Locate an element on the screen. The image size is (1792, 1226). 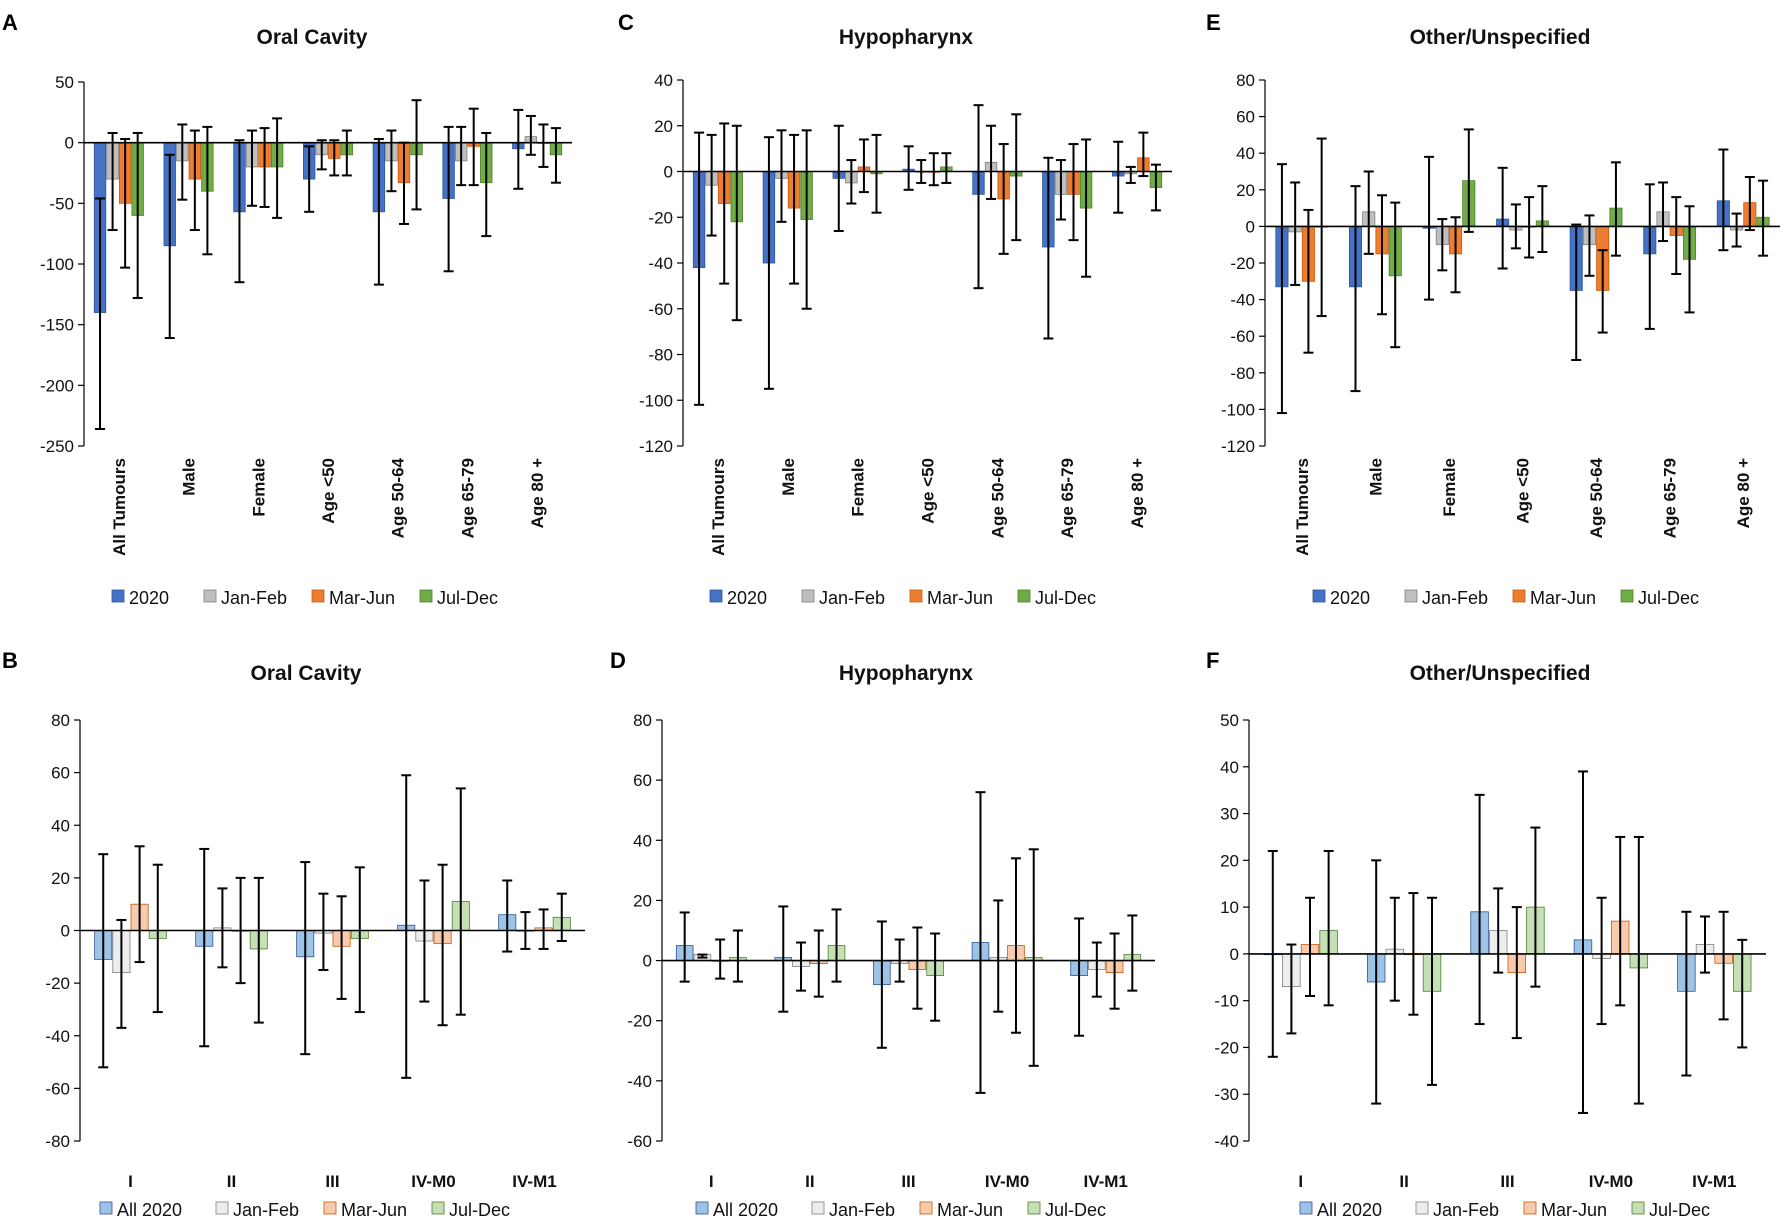
chart-title: Other/Unspecified is located at coordinates (1500, 673).